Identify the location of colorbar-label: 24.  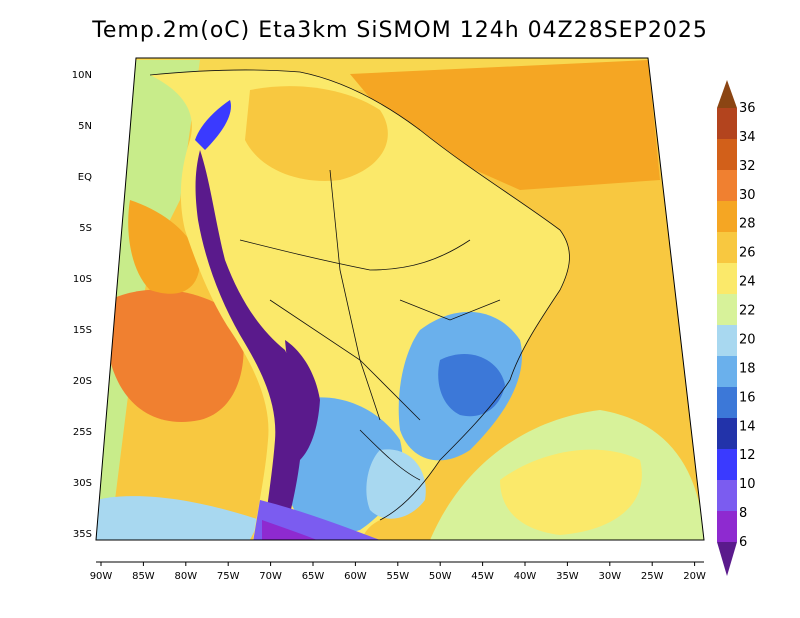
(747, 282).